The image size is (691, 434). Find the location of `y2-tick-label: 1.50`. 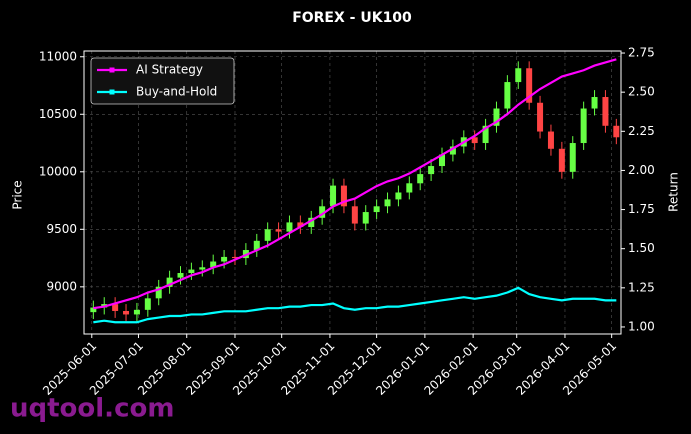

y2-tick-label: 1.50 is located at coordinates (641, 248).